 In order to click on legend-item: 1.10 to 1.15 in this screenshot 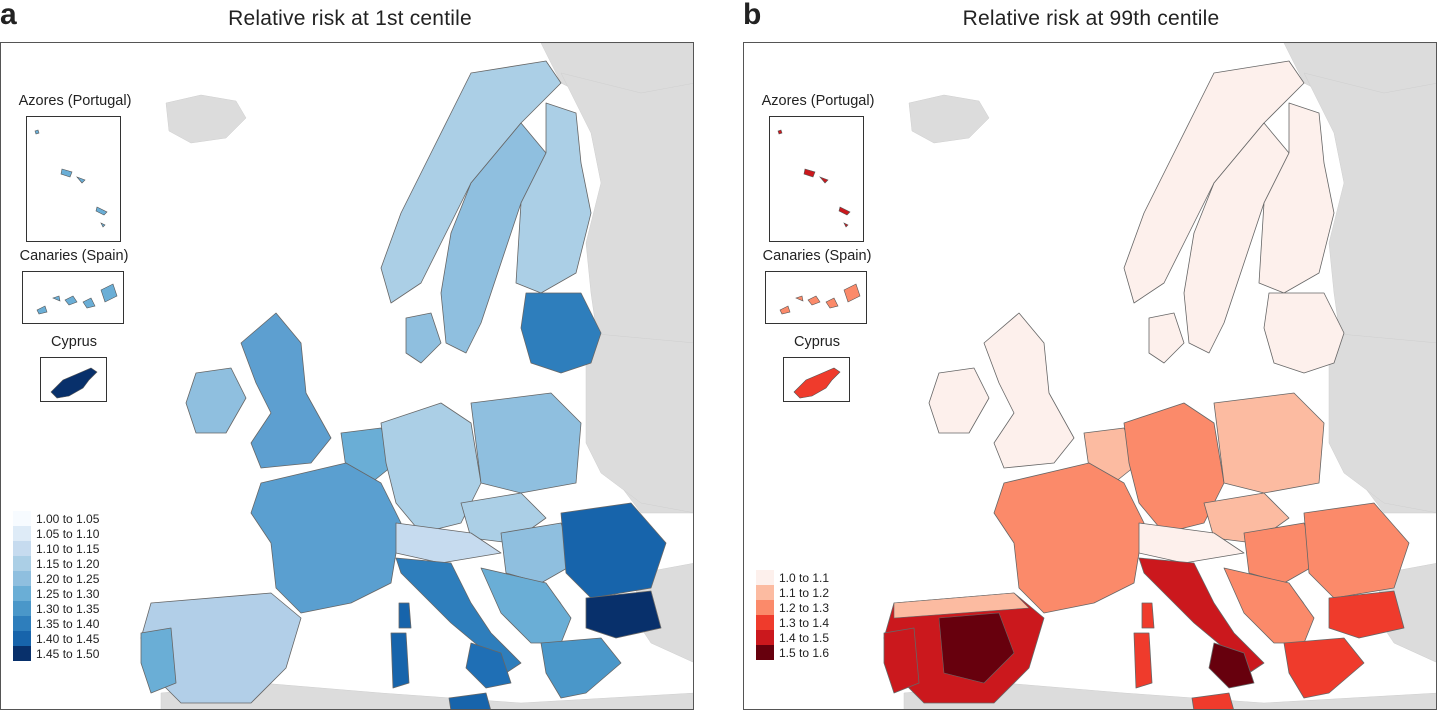, I will do `click(56, 548)`.